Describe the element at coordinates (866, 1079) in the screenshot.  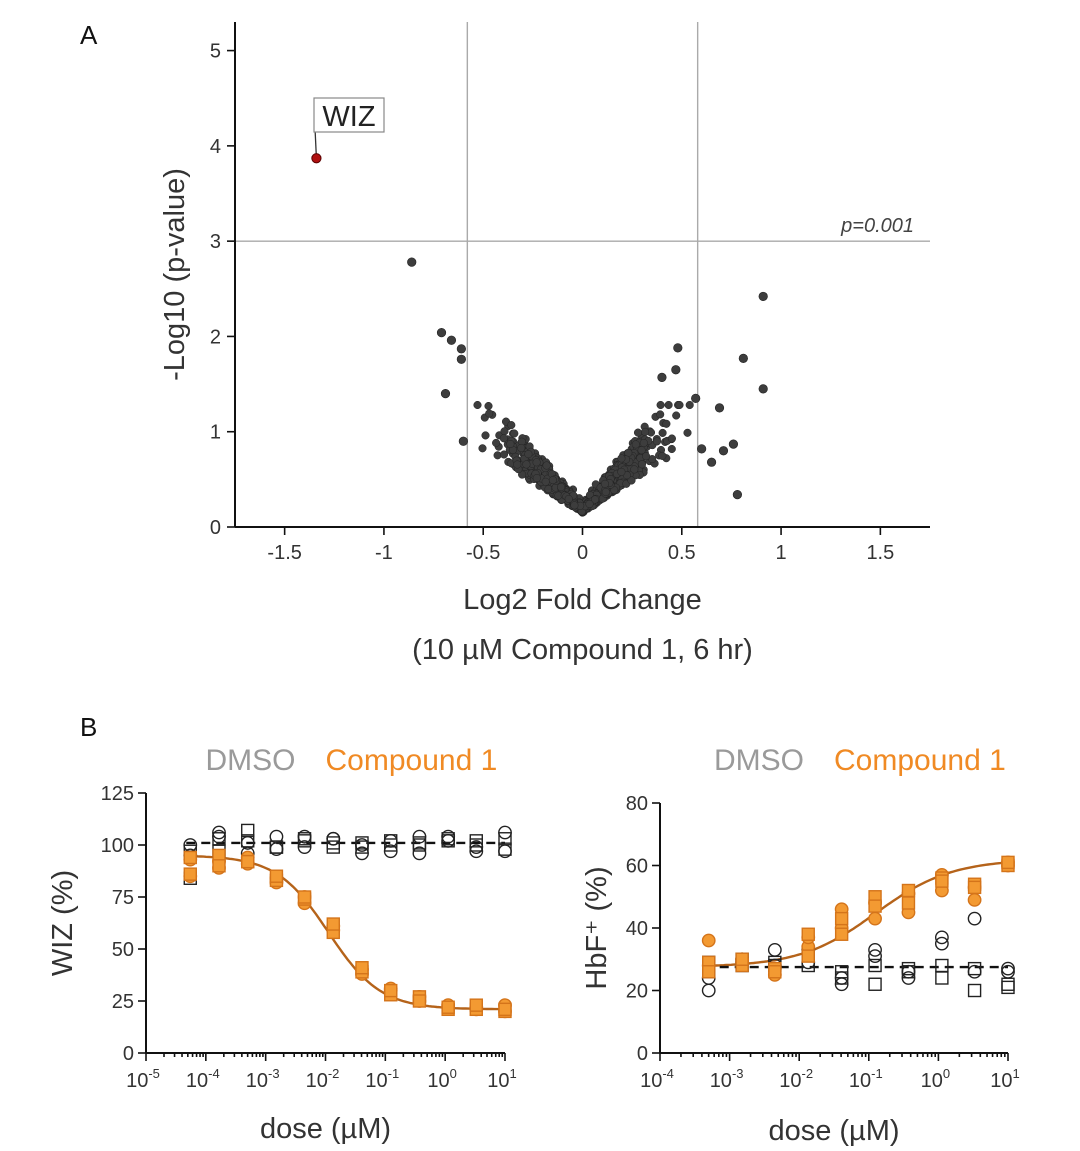
I see `x-tick-label: 10⁻¹` at that location.